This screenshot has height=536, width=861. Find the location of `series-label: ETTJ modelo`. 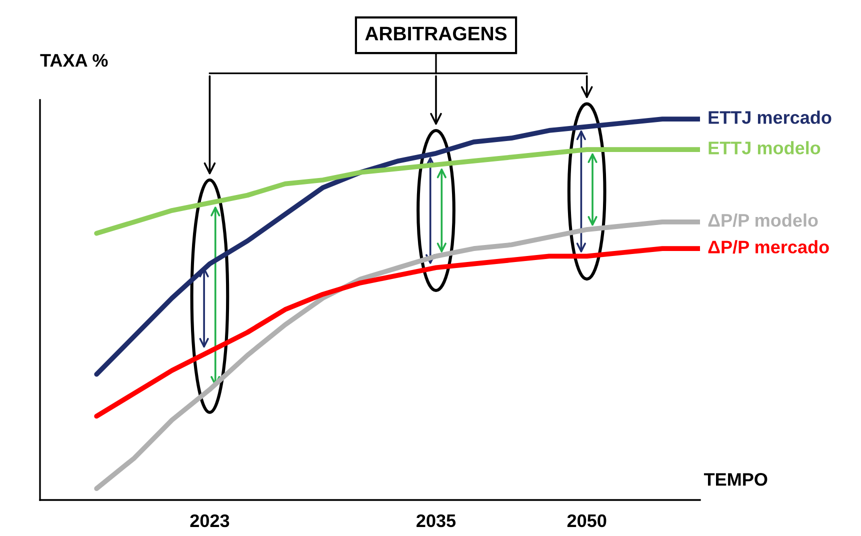

series-label: ETTJ modelo is located at coordinates (764, 147).